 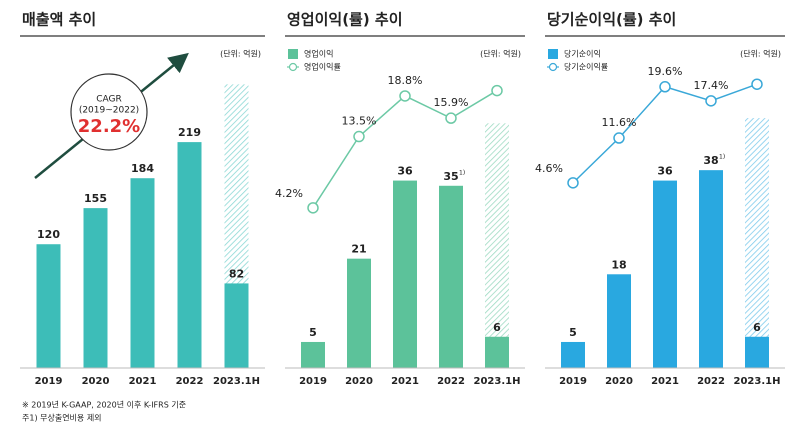 I want to click on cagr-period: (2019~2022), so click(x=109, y=111).